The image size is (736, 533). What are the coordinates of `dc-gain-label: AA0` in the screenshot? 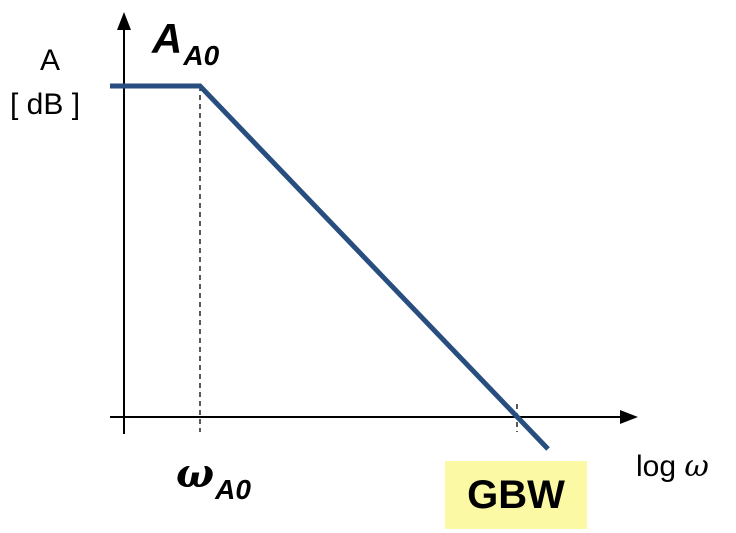 It's located at (185, 42).